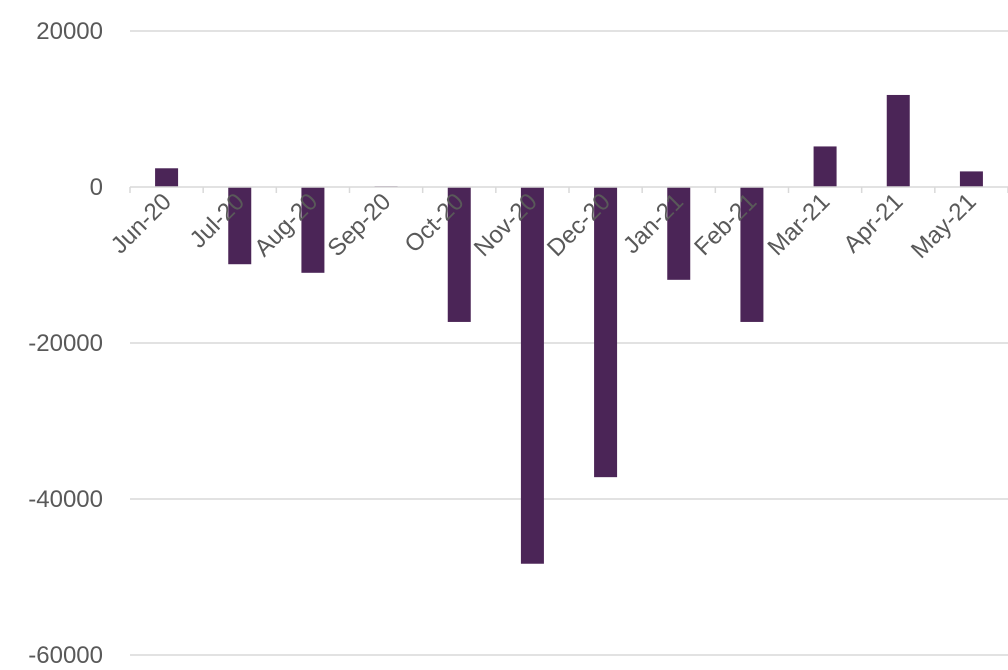  I want to click on x-tick-label: Apr-21, so click(873, 223).